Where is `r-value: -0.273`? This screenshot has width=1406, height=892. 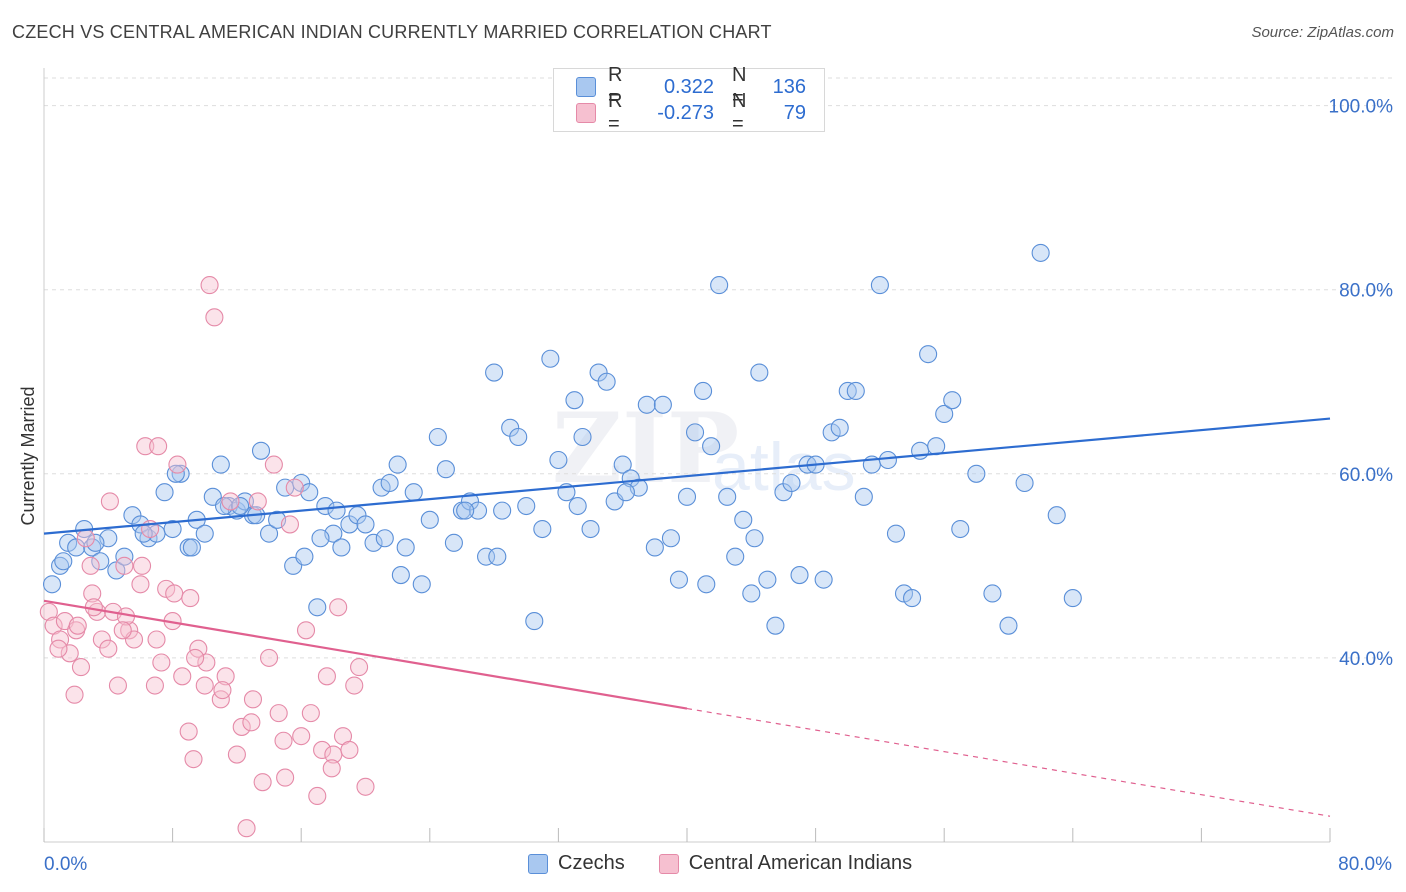 r-value: -0.273 is located at coordinates (685, 112).